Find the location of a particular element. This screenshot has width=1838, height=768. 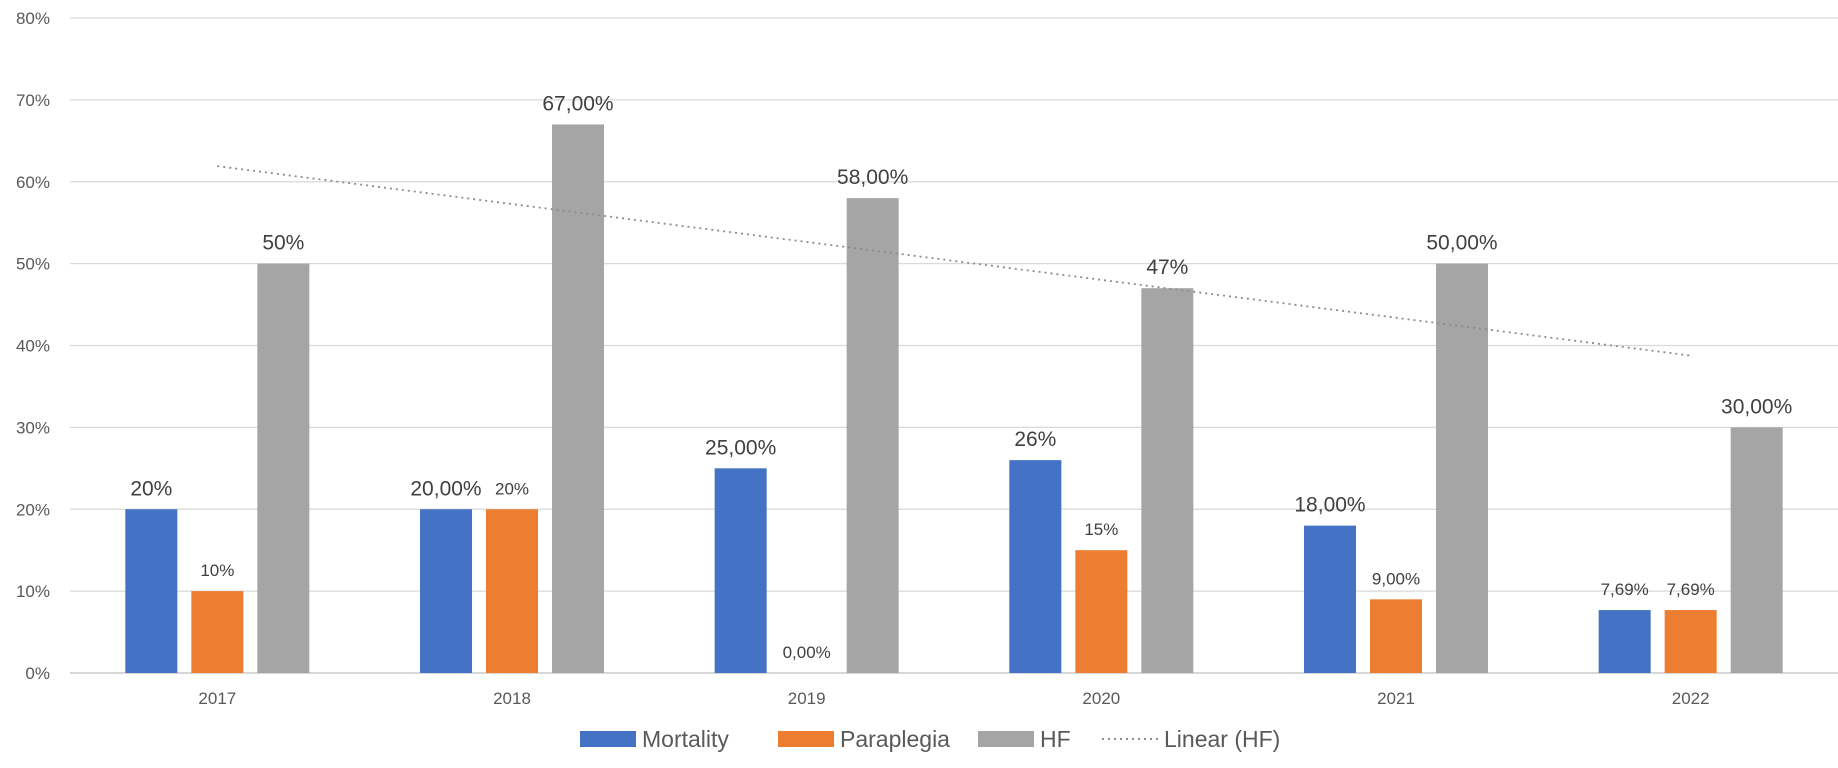

bar-hf-2020 is located at coordinates (1167, 480).